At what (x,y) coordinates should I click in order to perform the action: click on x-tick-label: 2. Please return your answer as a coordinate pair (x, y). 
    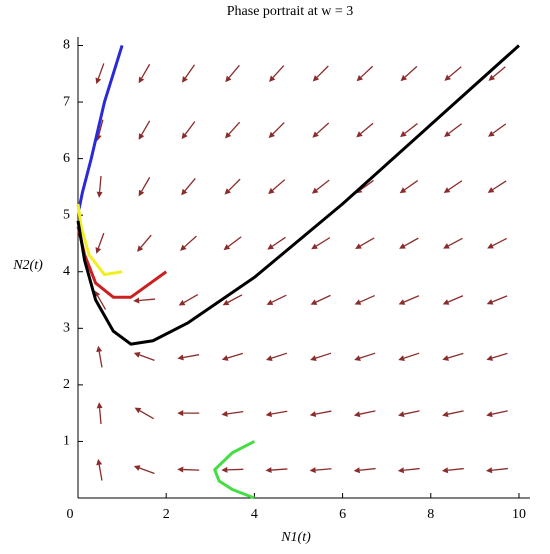
    Looking at the image, I should click on (166, 514).